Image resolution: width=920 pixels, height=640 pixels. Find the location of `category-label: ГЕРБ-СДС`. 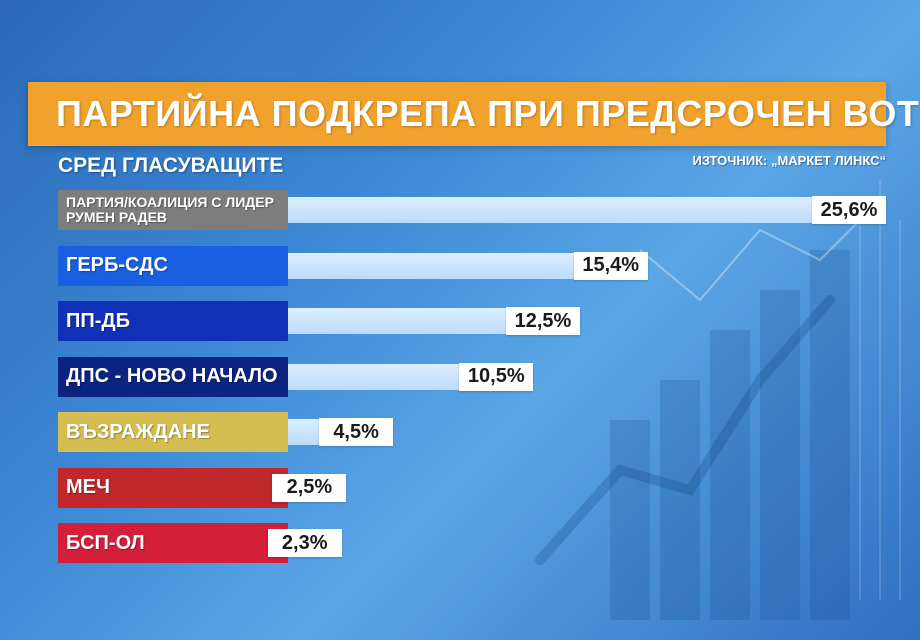

category-label: ГЕРБ-СДС is located at coordinates (173, 265).